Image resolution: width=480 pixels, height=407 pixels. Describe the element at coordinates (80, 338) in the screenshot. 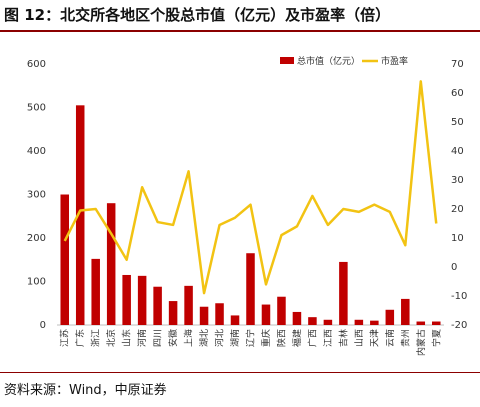

I see `category-label: 广东` at that location.